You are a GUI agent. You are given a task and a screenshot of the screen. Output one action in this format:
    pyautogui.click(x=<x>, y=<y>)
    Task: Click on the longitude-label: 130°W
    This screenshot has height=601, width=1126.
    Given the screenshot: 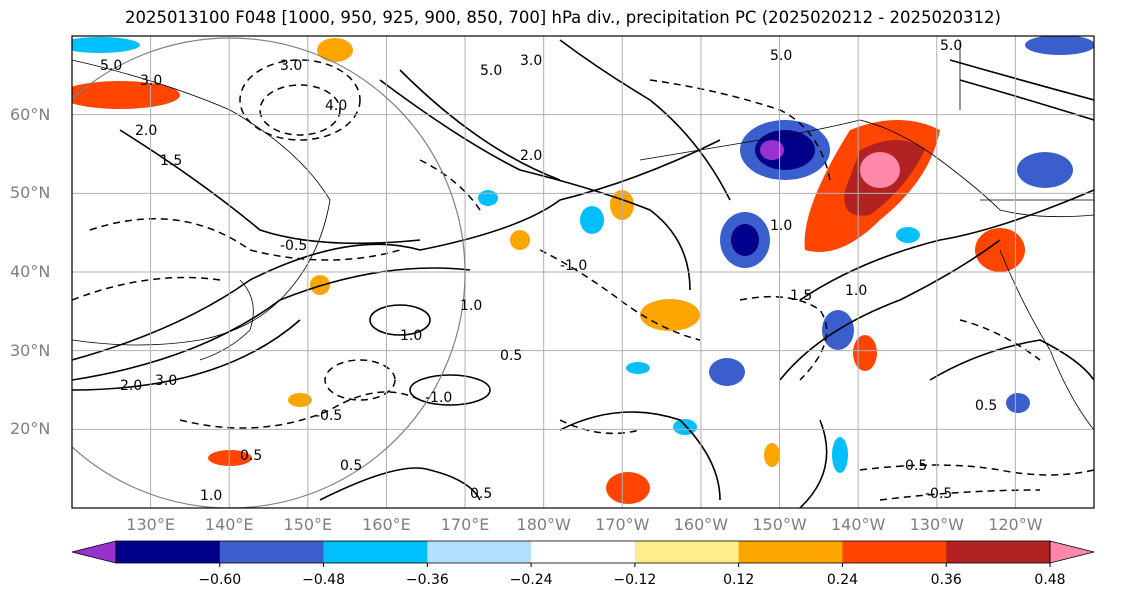 What is the action you would take?
    pyautogui.click(x=936, y=524)
    